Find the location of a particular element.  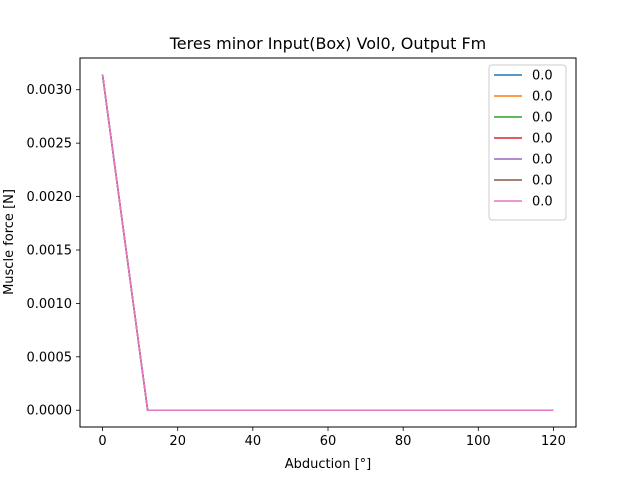

x-axis: 0 20 40 60 80 100 120 is located at coordinates (332, 438).